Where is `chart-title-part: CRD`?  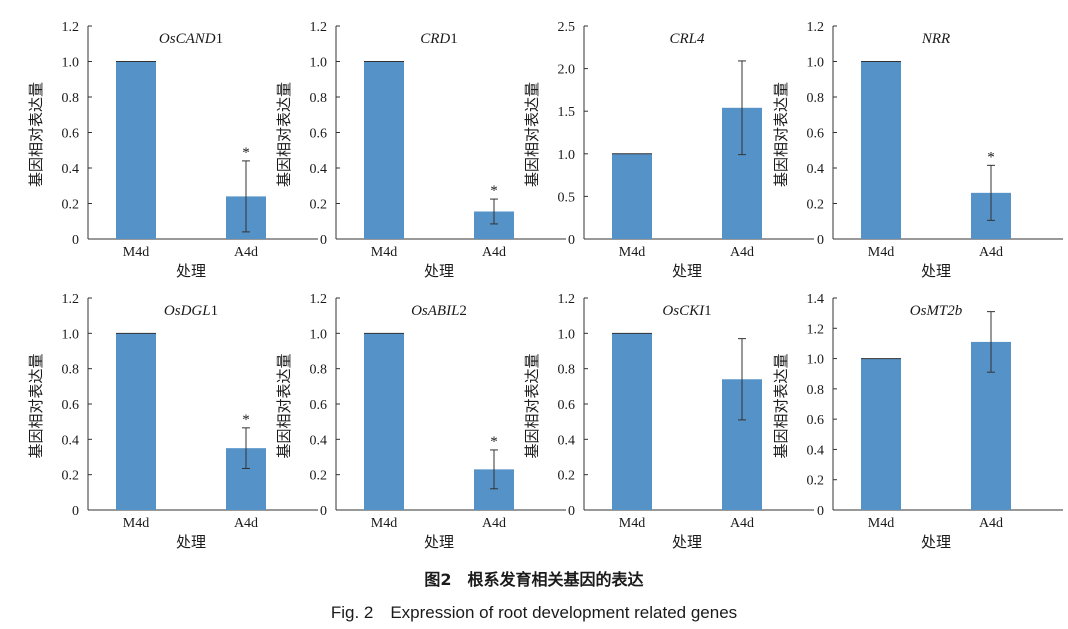
chart-title-part: CRD is located at coordinates (435, 39).